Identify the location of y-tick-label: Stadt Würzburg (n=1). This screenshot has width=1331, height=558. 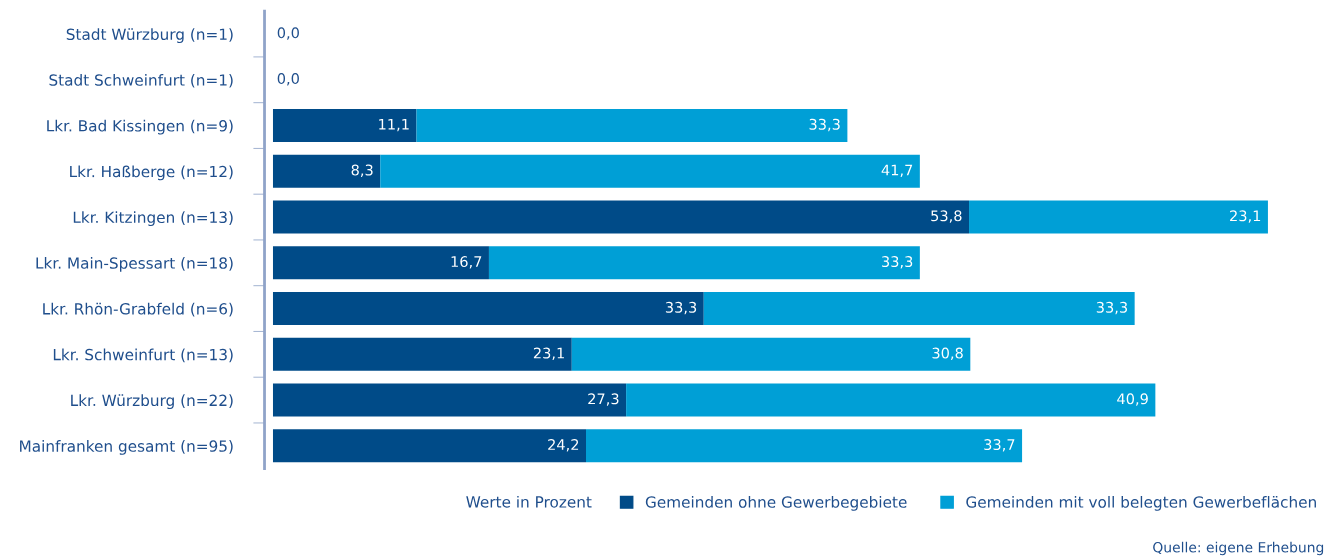
(149, 36).